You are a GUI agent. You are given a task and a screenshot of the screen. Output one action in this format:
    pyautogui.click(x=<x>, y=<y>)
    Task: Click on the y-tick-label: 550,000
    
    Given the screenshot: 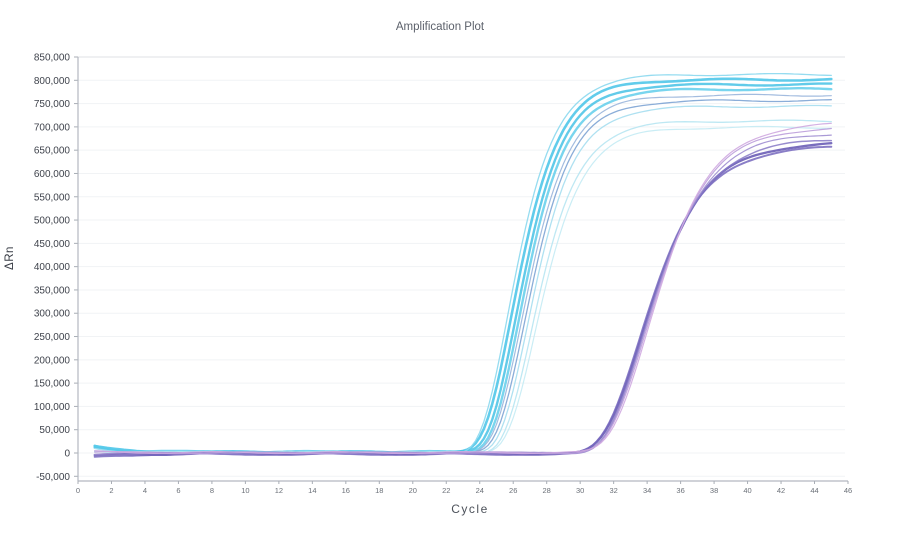 What is the action you would take?
    pyautogui.click(x=52, y=197)
    